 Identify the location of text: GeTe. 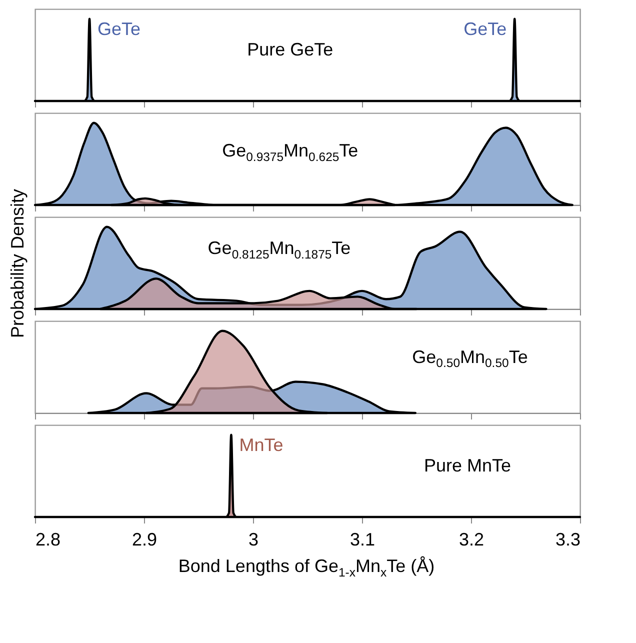
(119, 28).